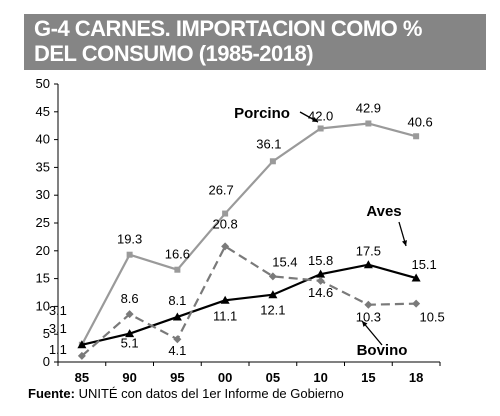  Describe the element at coordinates (43, 278) in the screenshot. I see `y-tick-label: 15` at that location.